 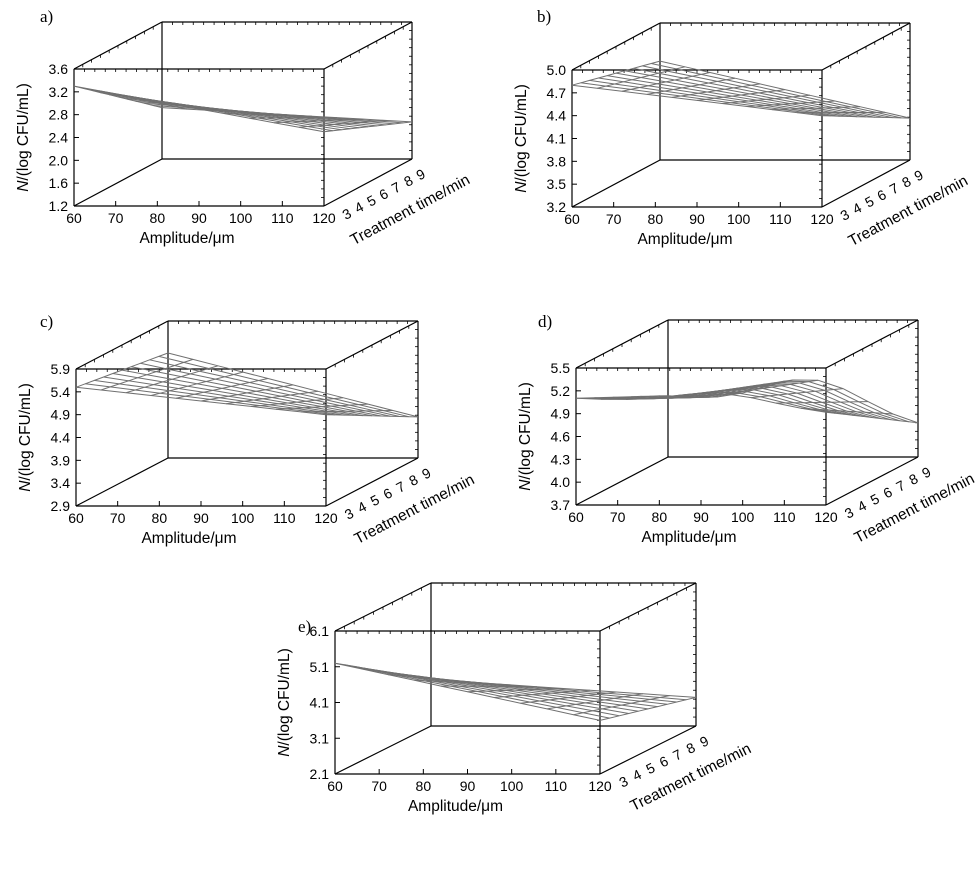 What do you see at coordinates (320, 738) in the screenshot?
I see `z-tick-label: 3.1` at bounding box center [320, 738].